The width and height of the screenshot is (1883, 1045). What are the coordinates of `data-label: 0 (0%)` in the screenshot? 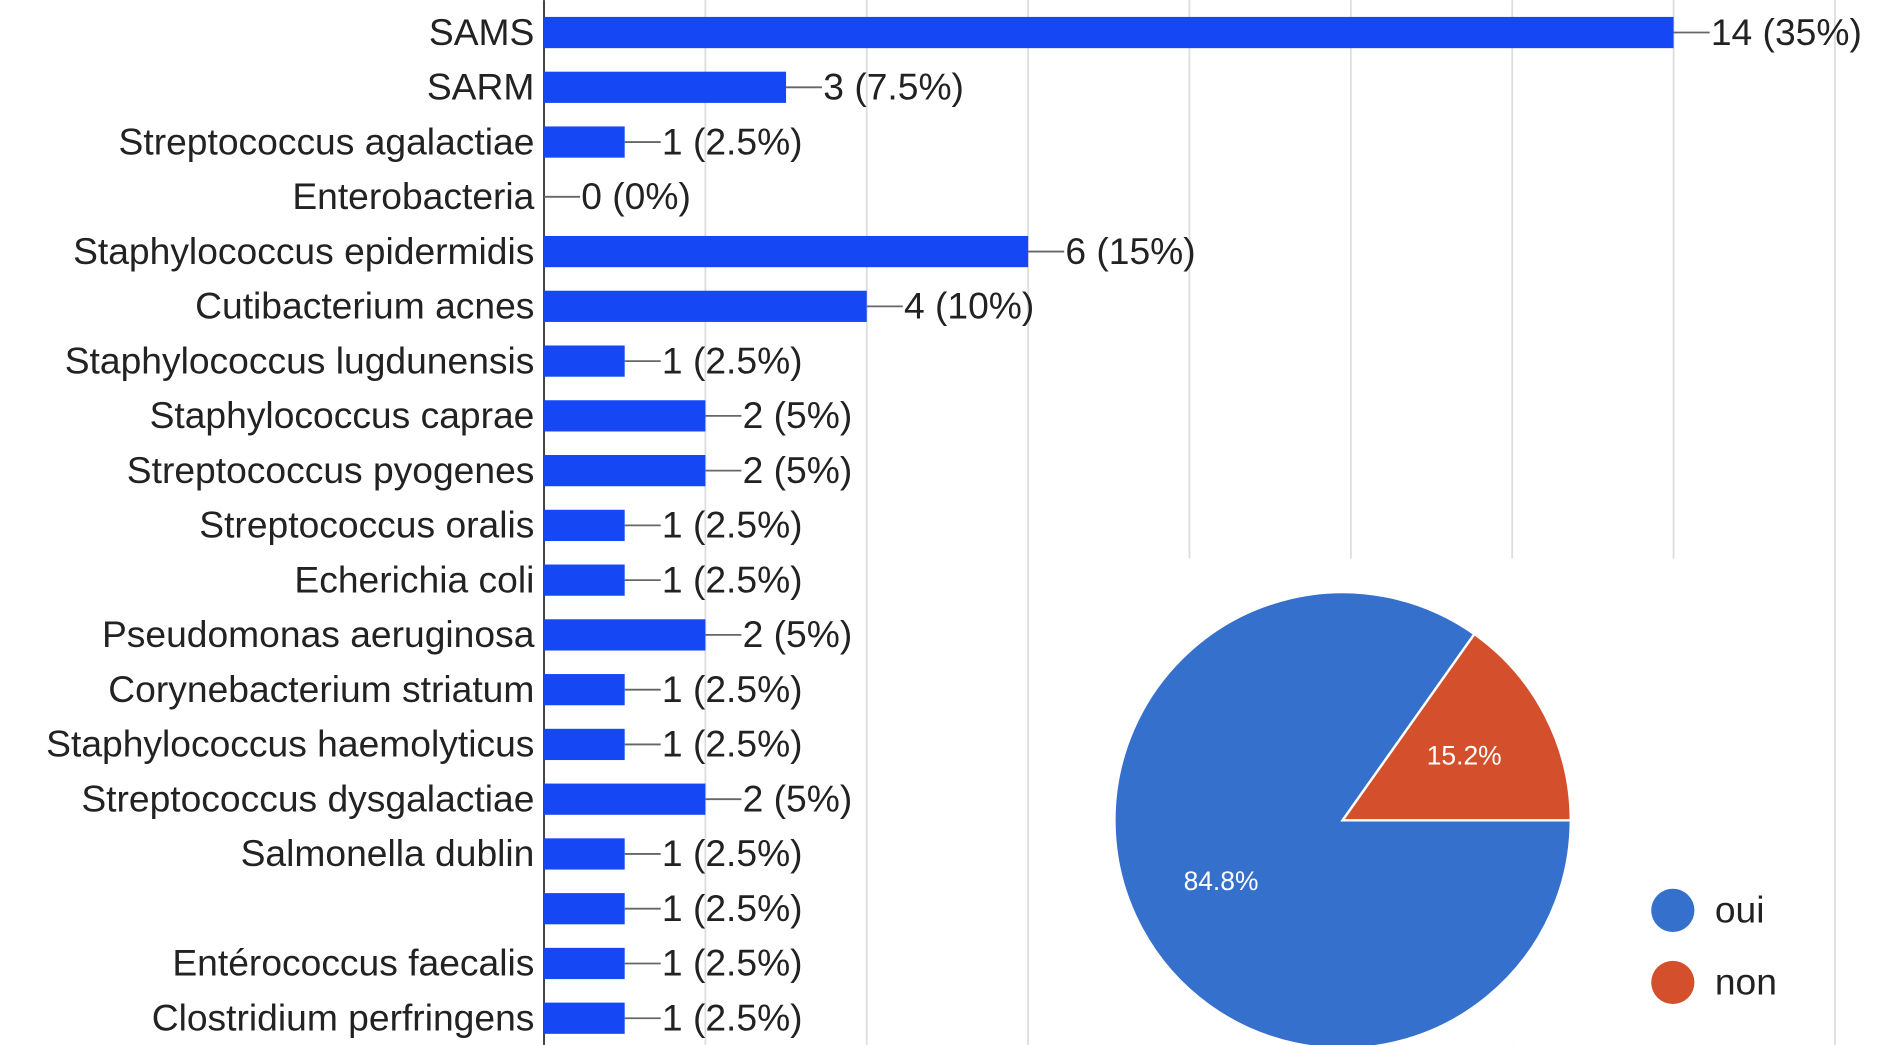 It's located at (636, 196).